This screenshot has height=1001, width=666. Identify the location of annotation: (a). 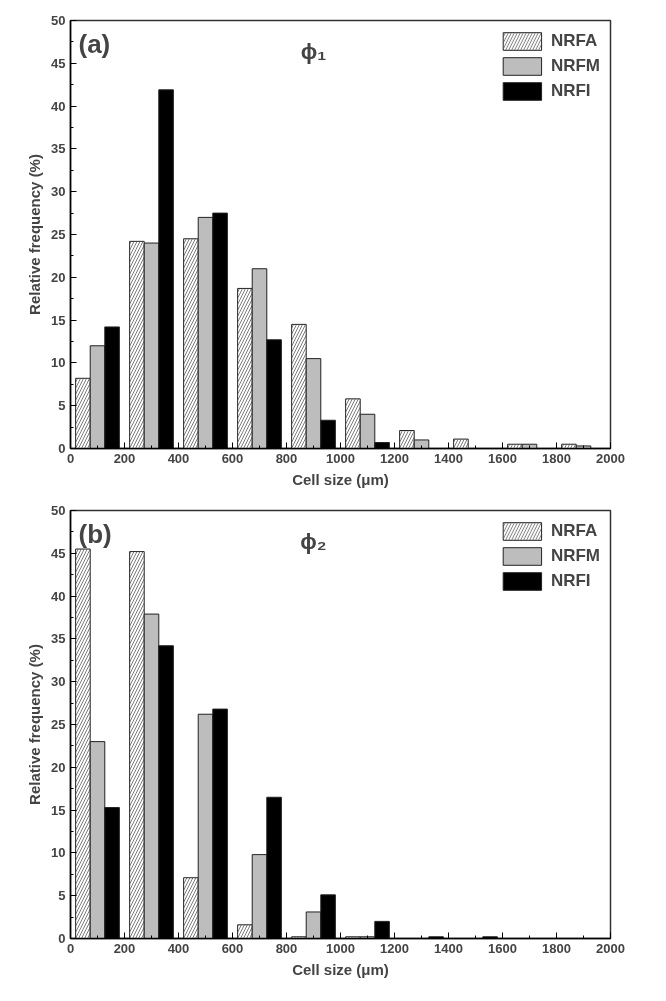
(94, 43).